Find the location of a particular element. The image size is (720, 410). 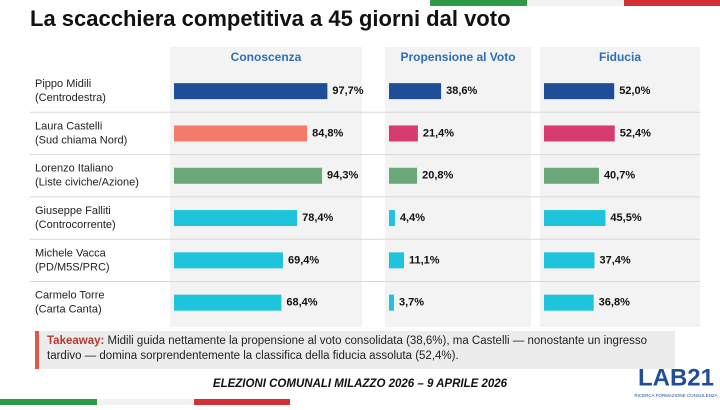

series-header: Fiducia is located at coordinates (620, 57).